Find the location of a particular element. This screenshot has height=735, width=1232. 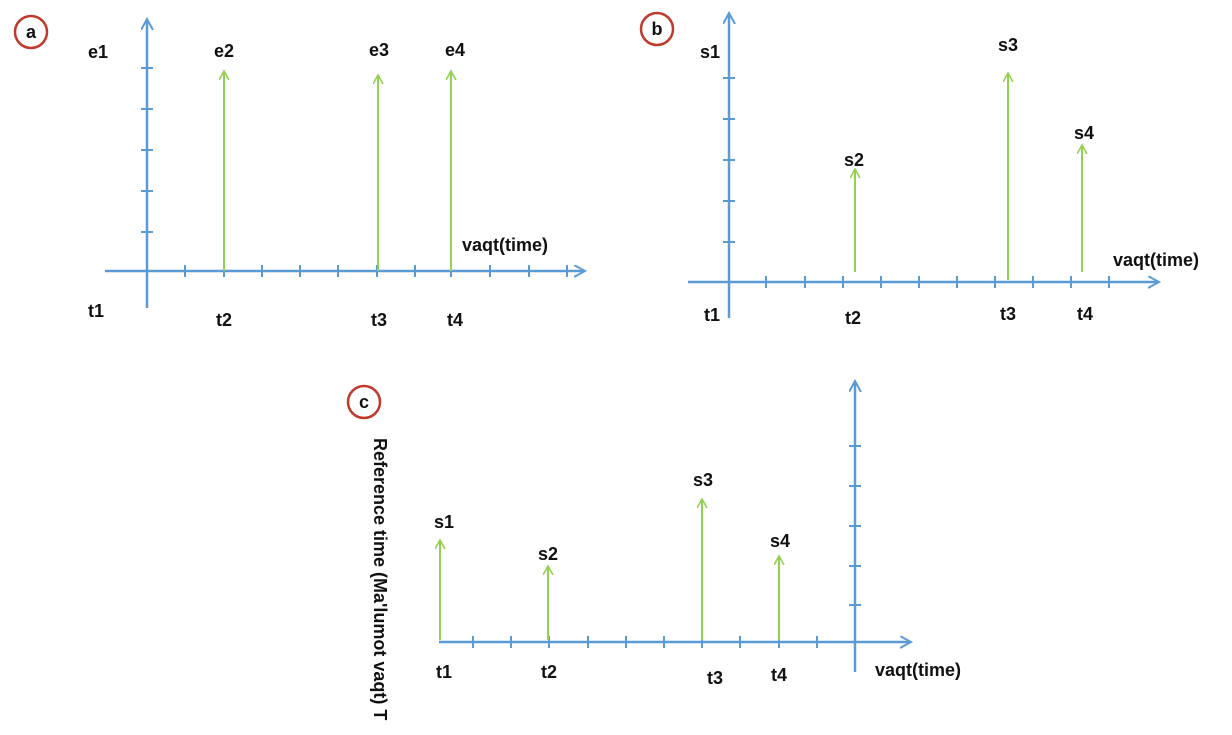

panel-a-event-label-2: e3 is located at coordinates (379, 50).